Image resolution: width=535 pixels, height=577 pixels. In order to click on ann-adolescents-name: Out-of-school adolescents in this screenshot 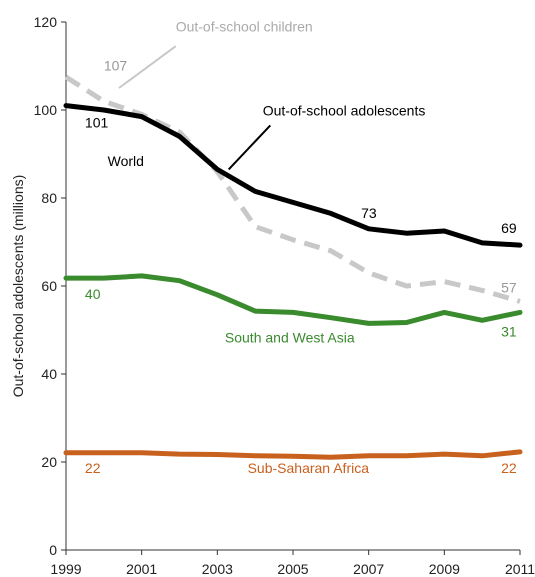, I will do `click(344, 110)`.